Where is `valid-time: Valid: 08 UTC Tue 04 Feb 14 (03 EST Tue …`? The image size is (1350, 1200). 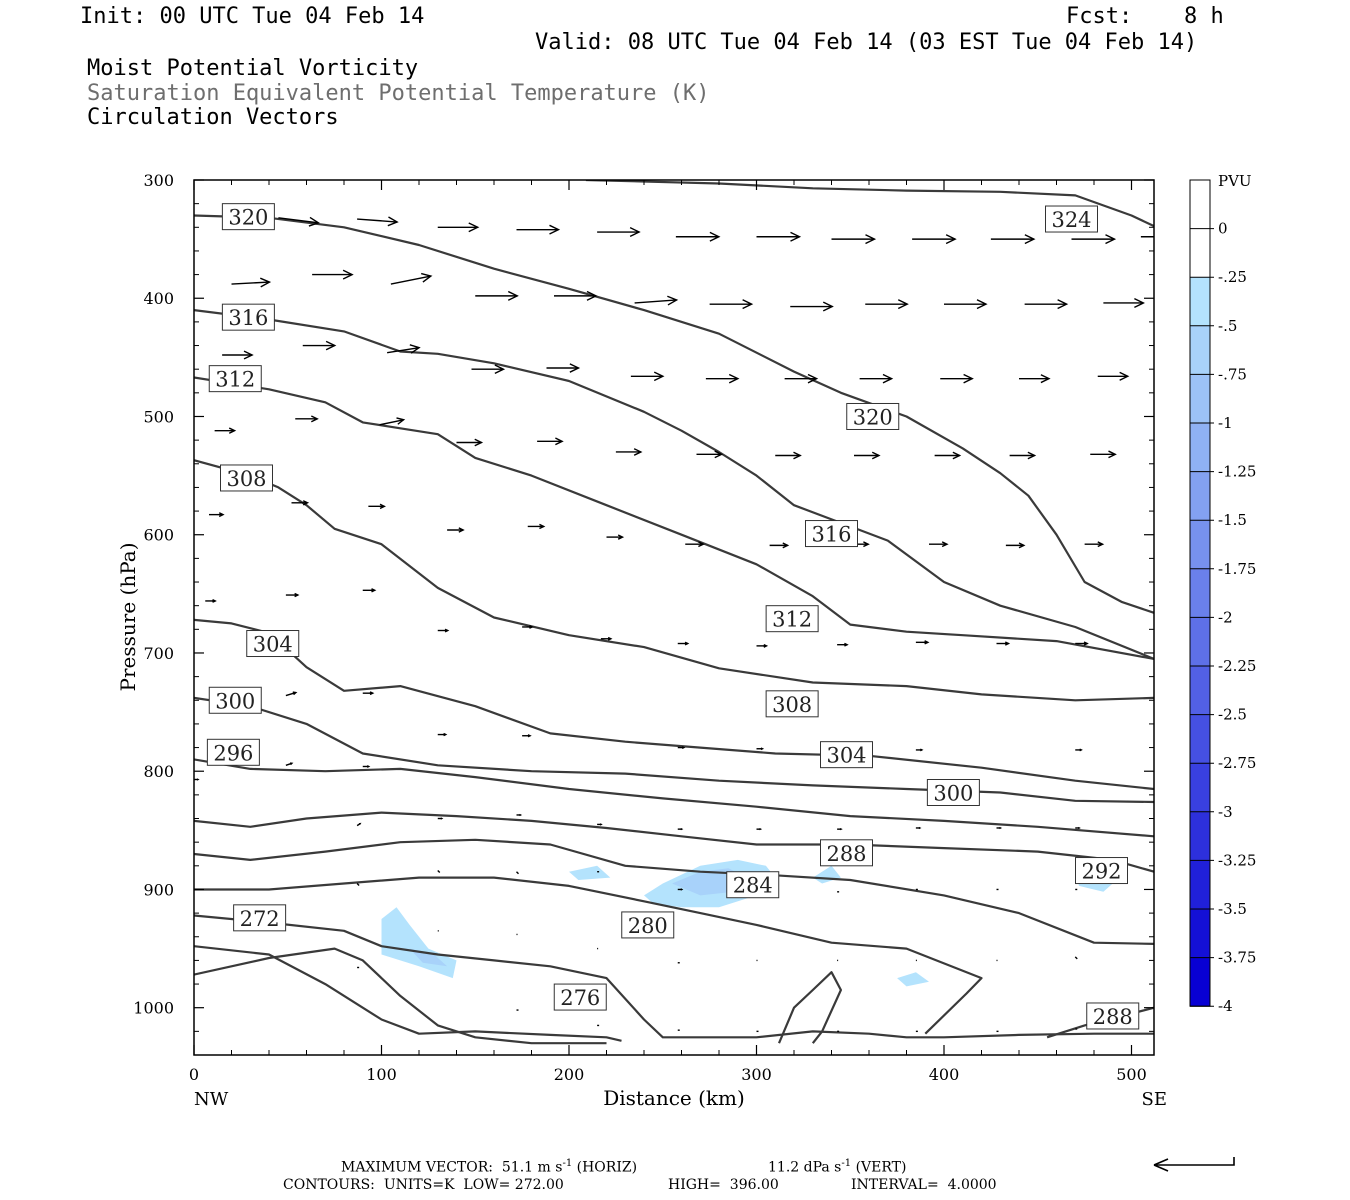 valid-time: Valid: 08 UTC Tue 04 Feb 14 (03 EST Tue … is located at coordinates (866, 42).